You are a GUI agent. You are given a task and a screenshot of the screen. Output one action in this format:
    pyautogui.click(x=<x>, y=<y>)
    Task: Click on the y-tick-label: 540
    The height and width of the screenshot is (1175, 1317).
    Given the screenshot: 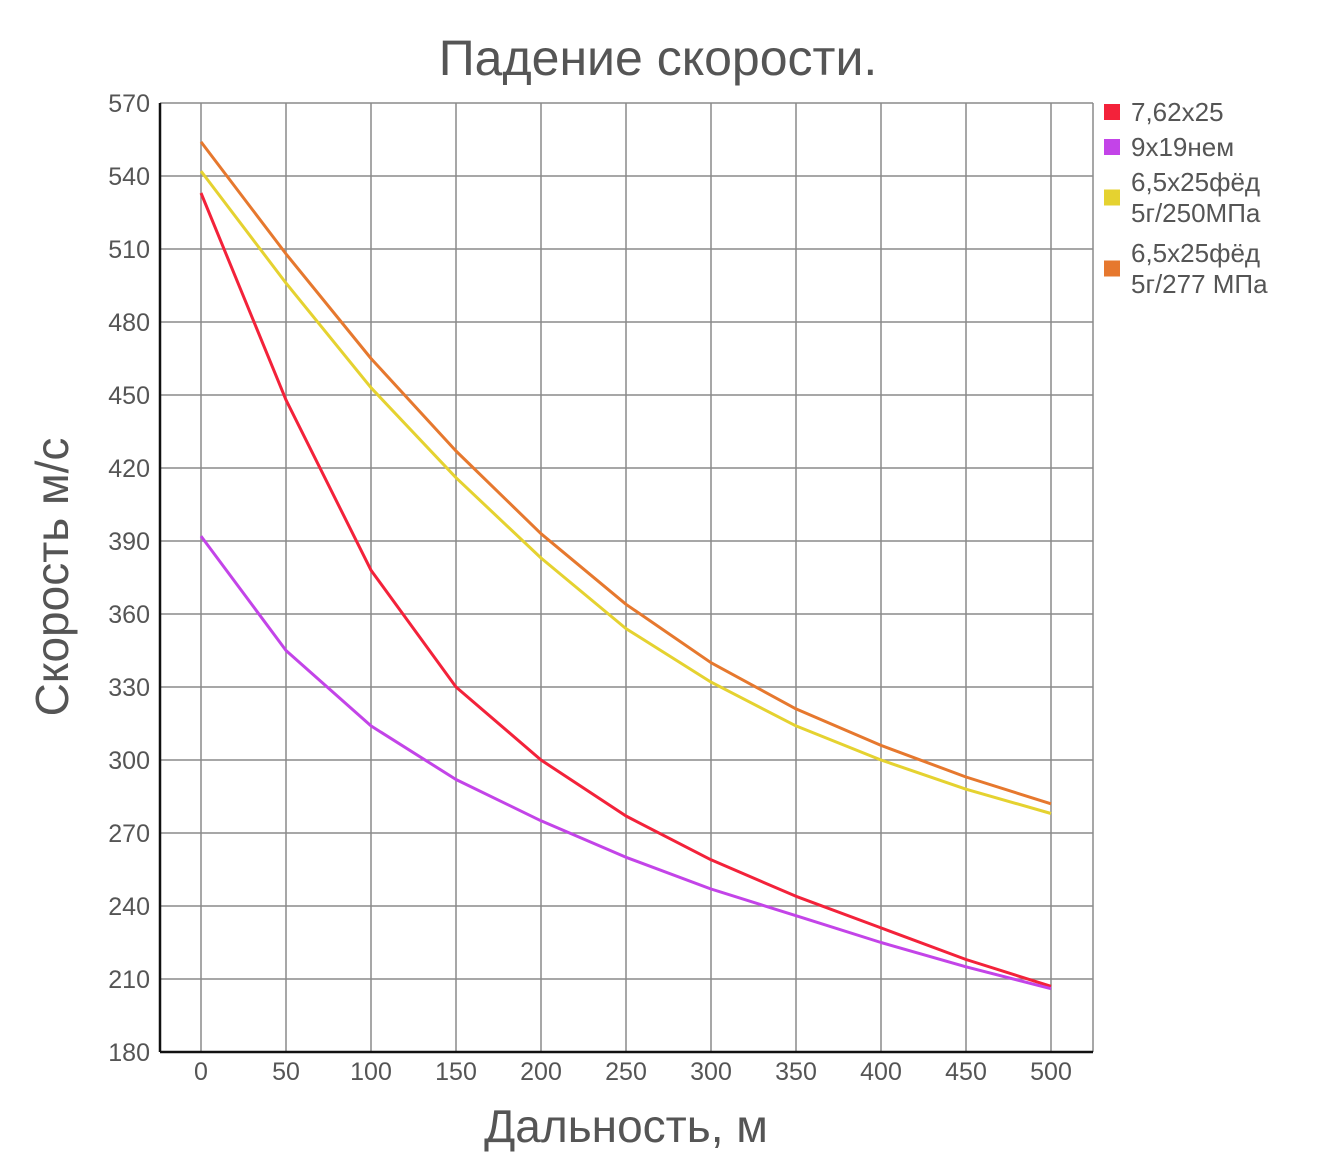 What is the action you would take?
    pyautogui.click(x=129, y=177)
    